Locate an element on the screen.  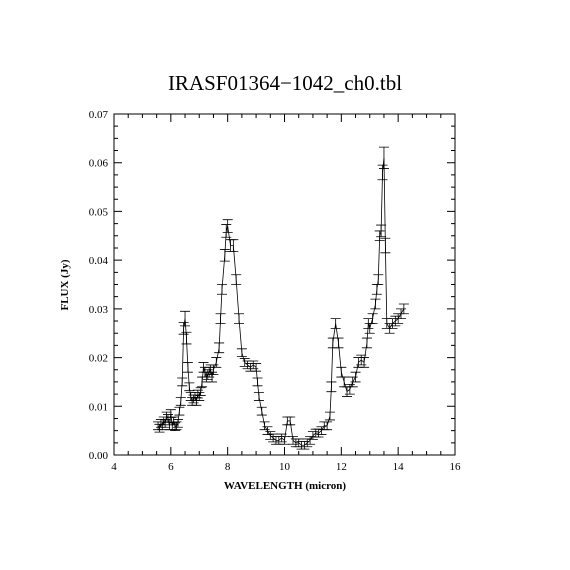
y-tick-label: 0.04 is located at coordinates (99, 261).